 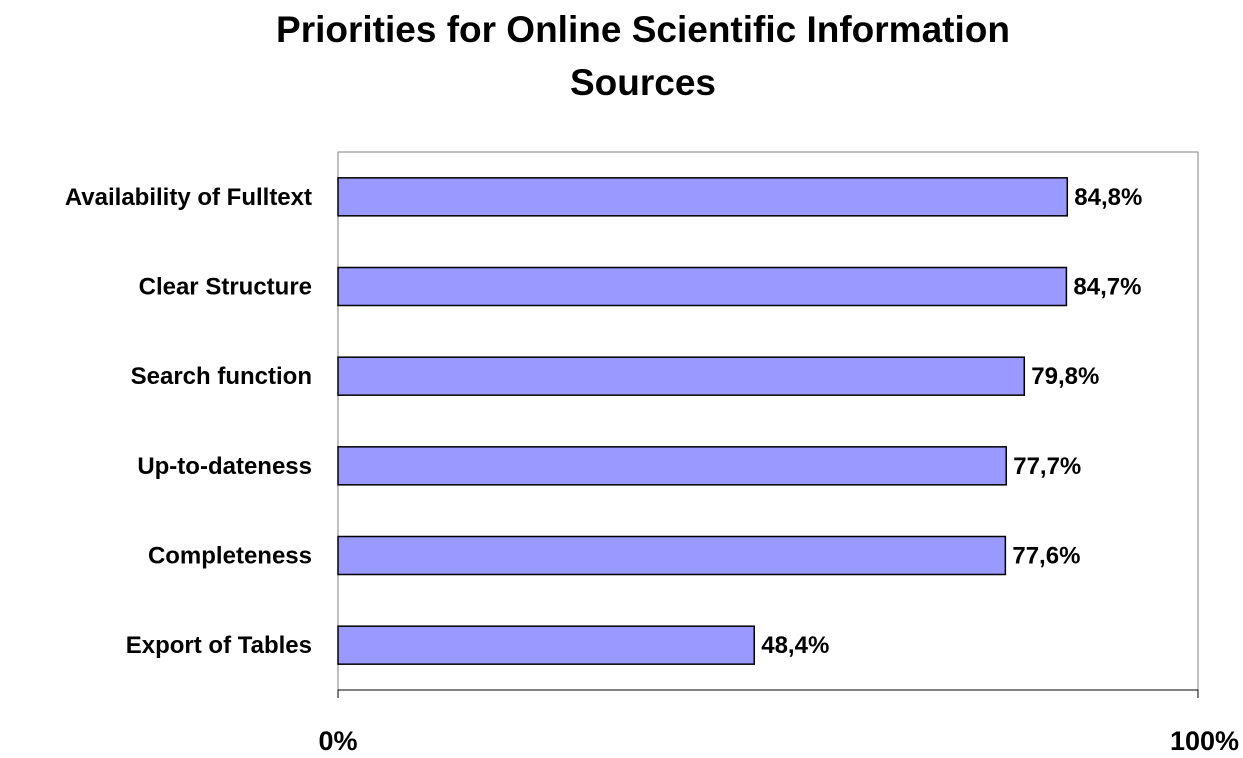 What do you see at coordinates (1108, 197) in the screenshot?
I see `data-label: 84,8%` at bounding box center [1108, 197].